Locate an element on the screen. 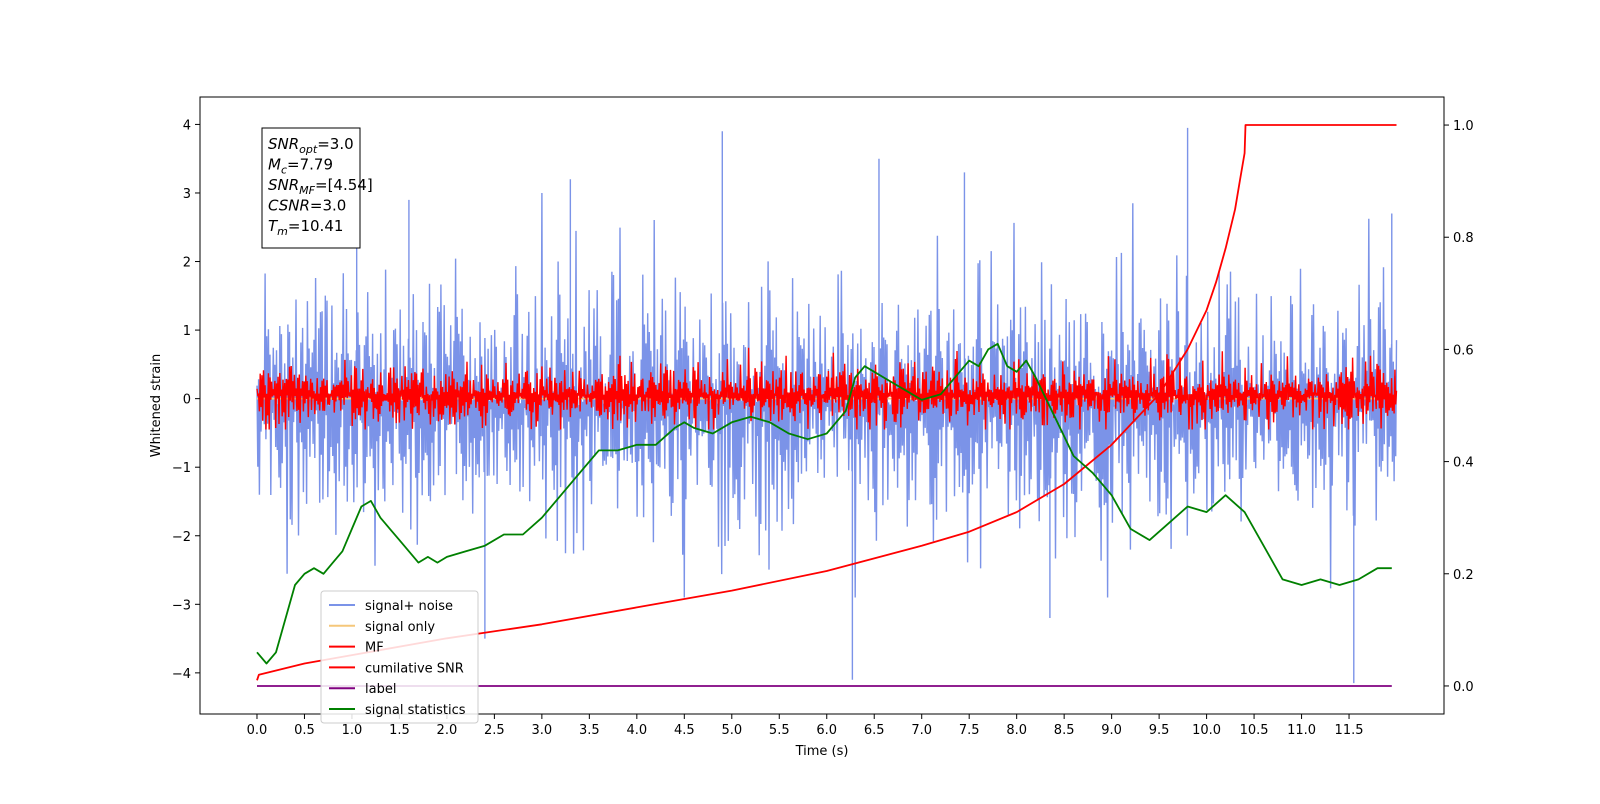 This screenshot has height=804, width=1600. legend-frame is located at coordinates (399, 657).